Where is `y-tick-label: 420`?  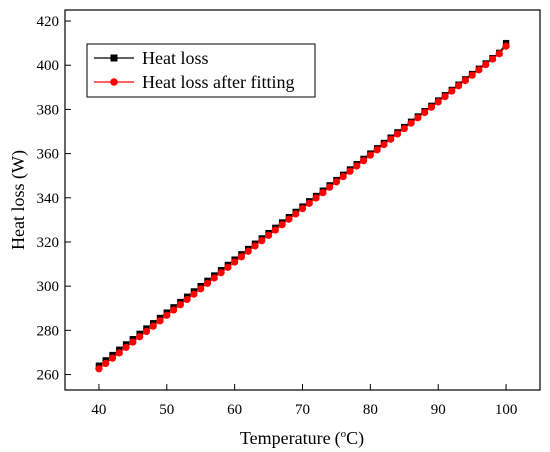 y-tick-label: 420 is located at coordinates (48, 22).